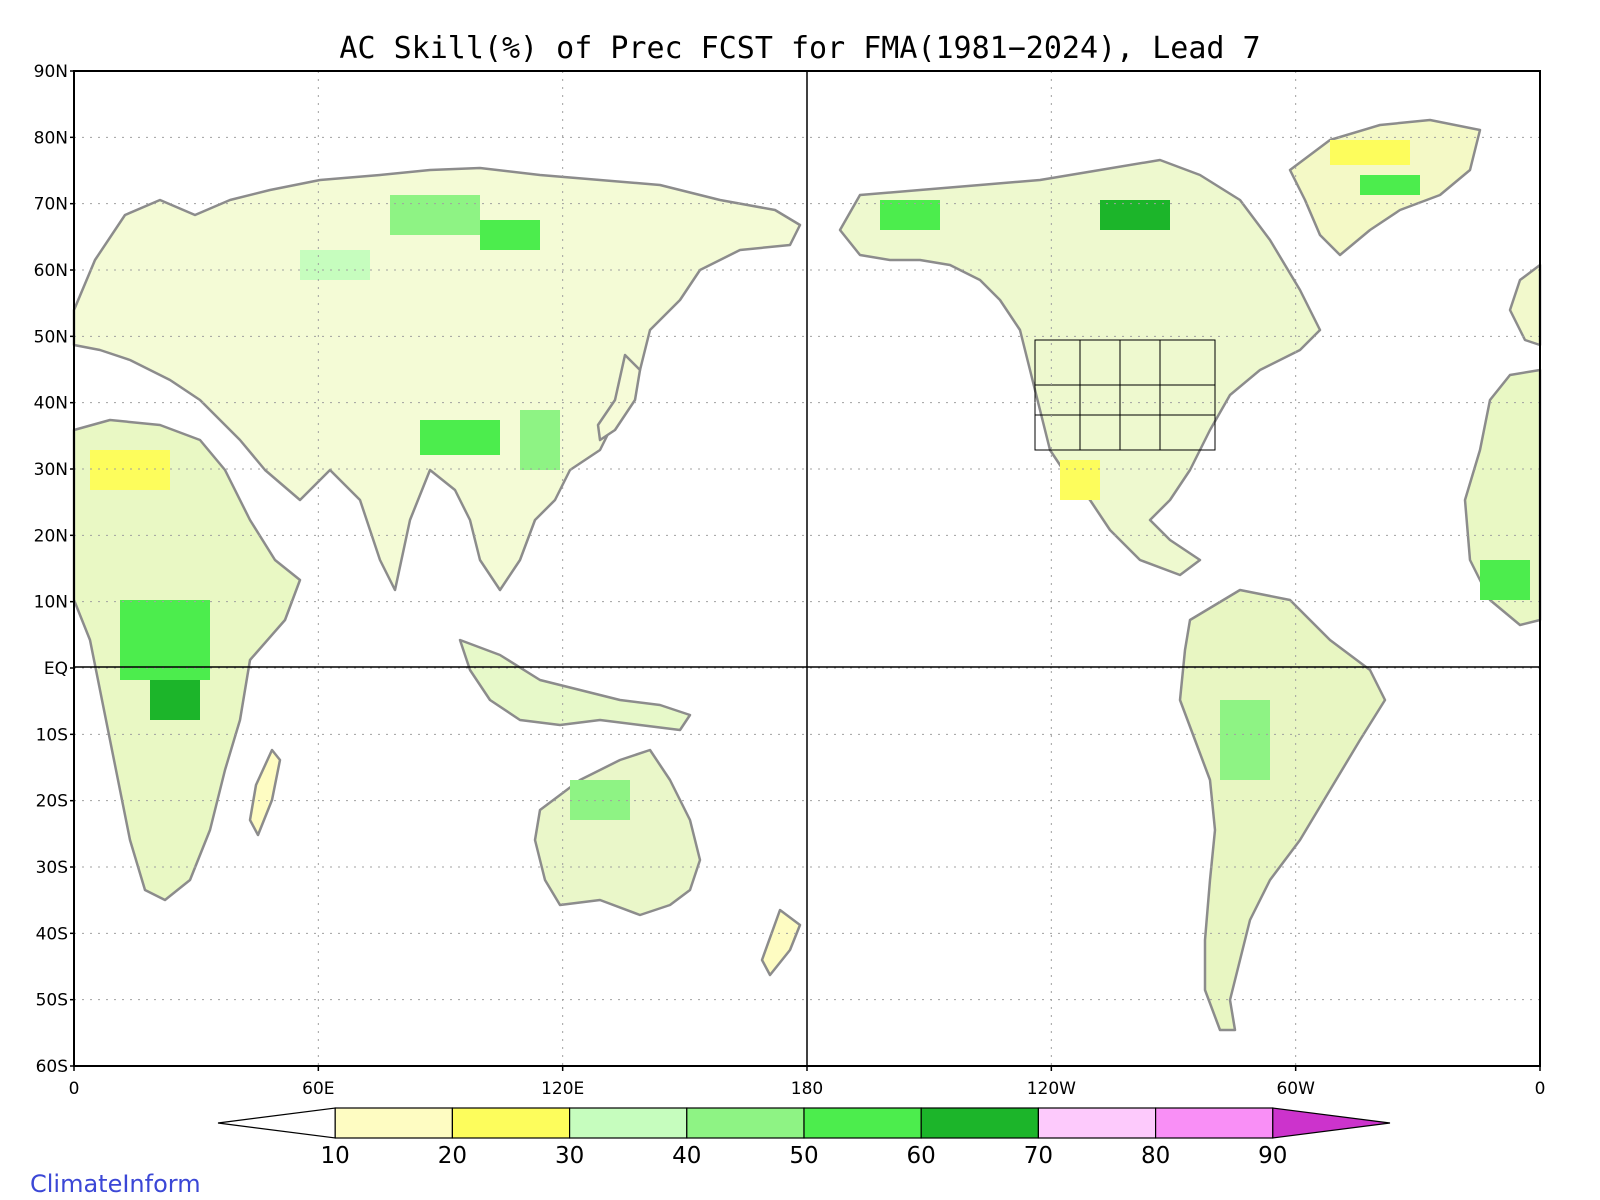 Image resolution: width=1600 pixels, height=1200 pixels. Describe the element at coordinates (52, 934) in the screenshot. I see `lat-tick-label: 40S` at that location.